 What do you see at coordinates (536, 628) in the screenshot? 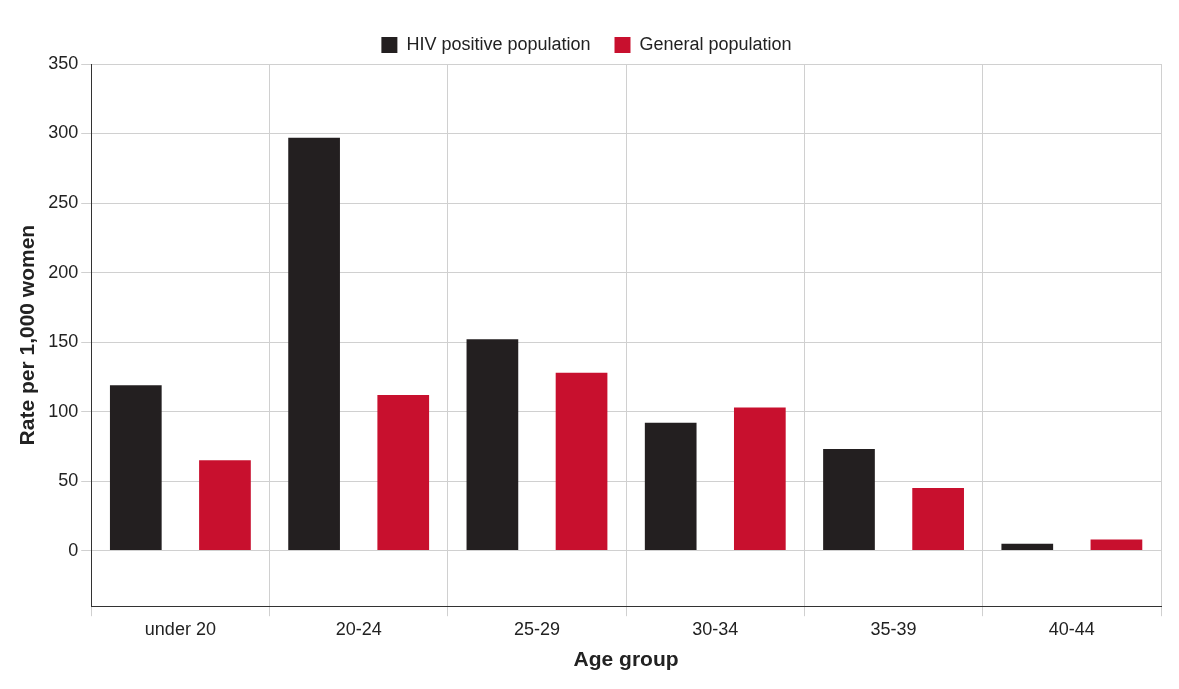
I see `x-tick-label: 25-29` at bounding box center [536, 628].